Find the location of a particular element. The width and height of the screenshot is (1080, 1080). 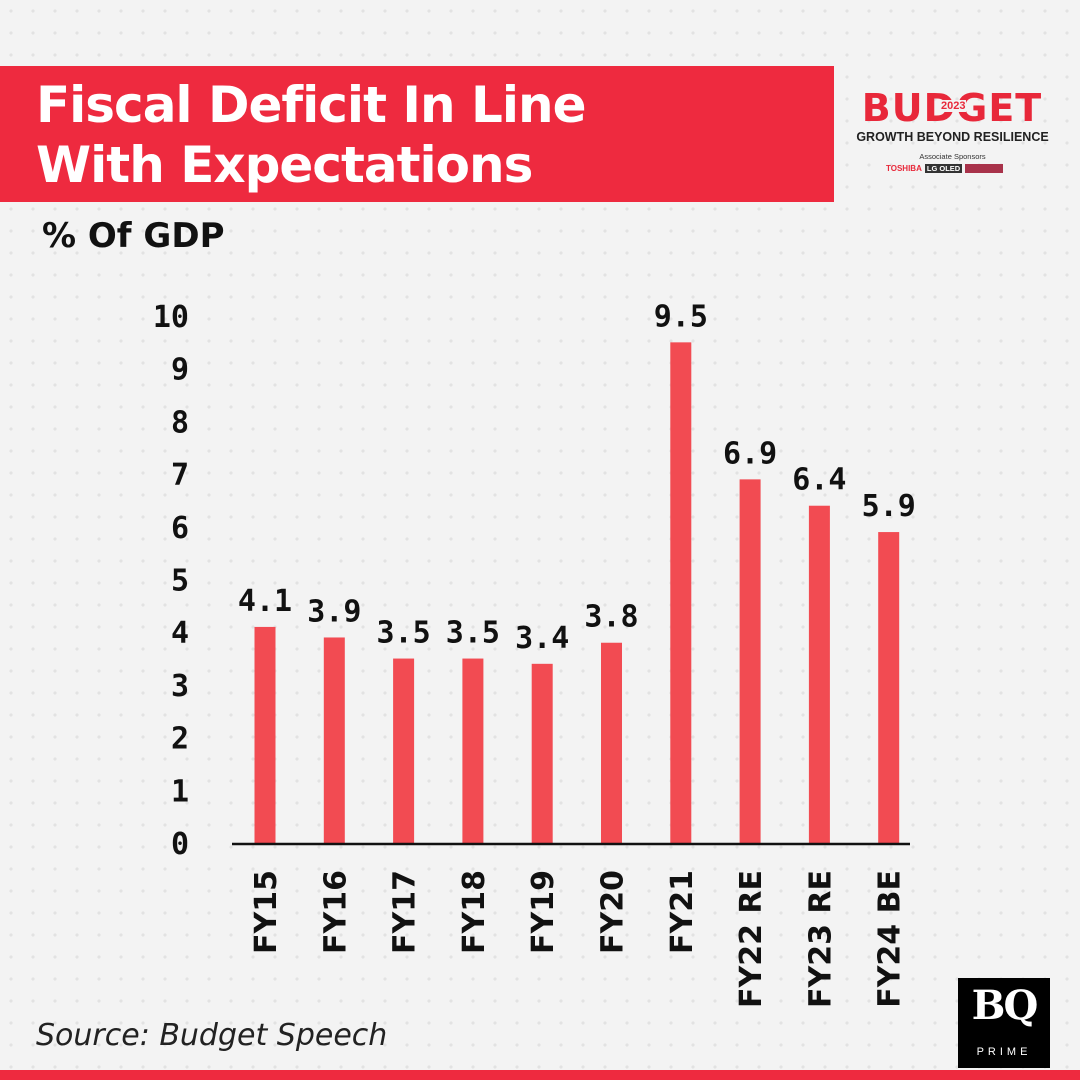

badge-tagline: GROWTH BEYOND RESILIENCE is located at coordinates (952, 137).